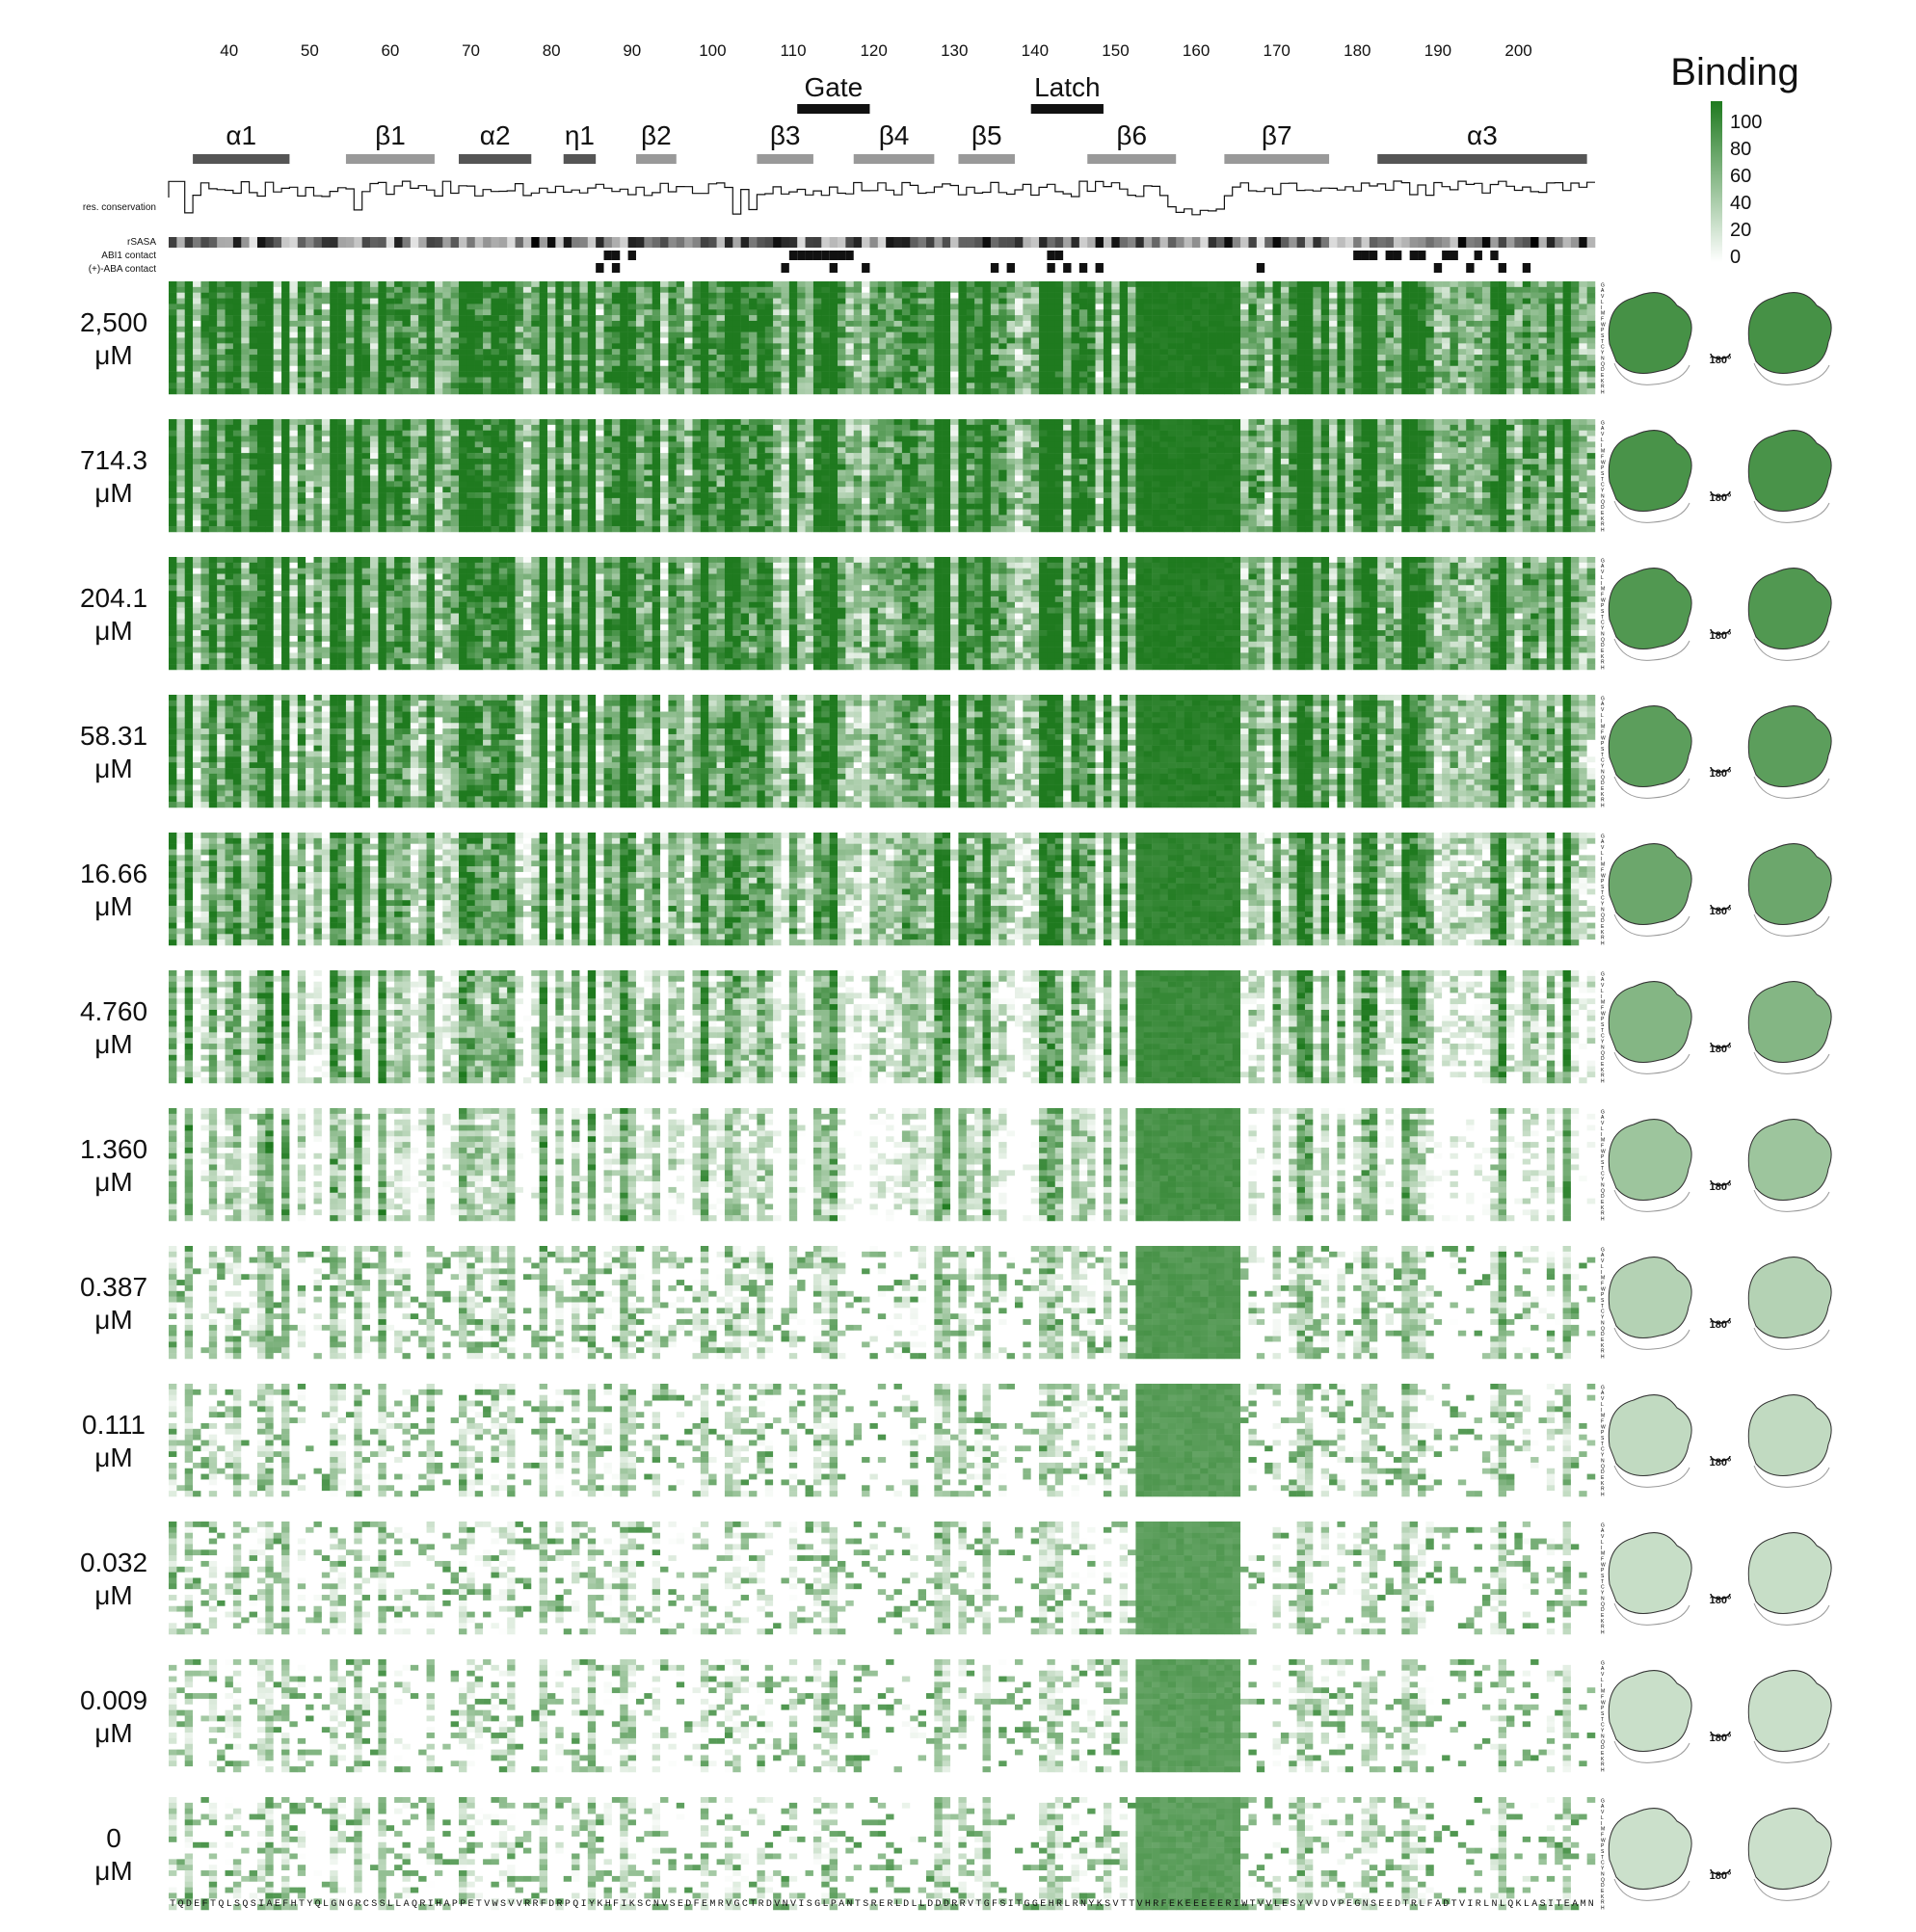 The height and width of the screenshot is (1932, 1916). What do you see at coordinates (834, 268) in the screenshot?
I see `aba-contact-mark` at bounding box center [834, 268].